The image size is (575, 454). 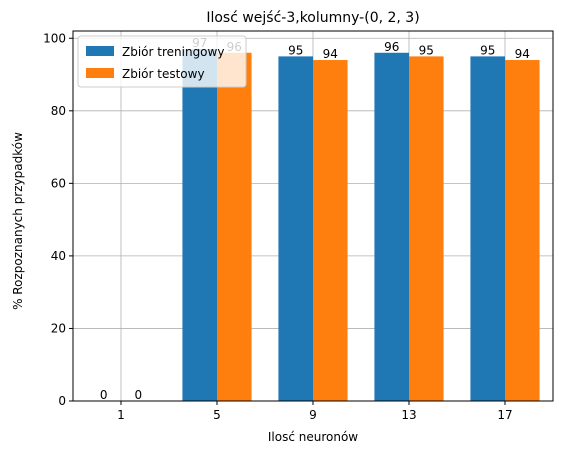 What do you see at coordinates (408, 415) in the screenshot?
I see `x-tick-label: 13` at bounding box center [408, 415].